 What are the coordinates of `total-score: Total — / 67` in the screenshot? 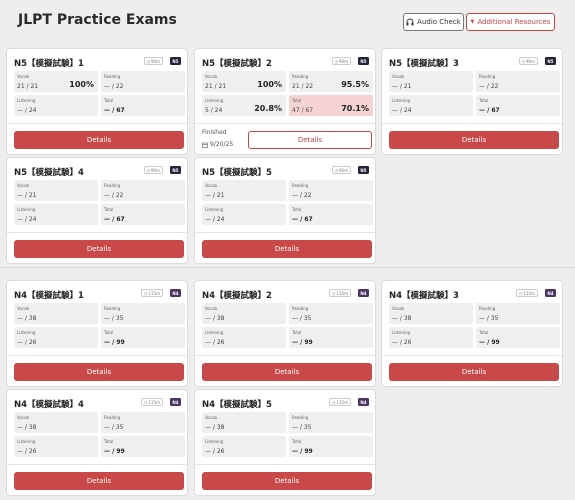 It's located at (143, 214).